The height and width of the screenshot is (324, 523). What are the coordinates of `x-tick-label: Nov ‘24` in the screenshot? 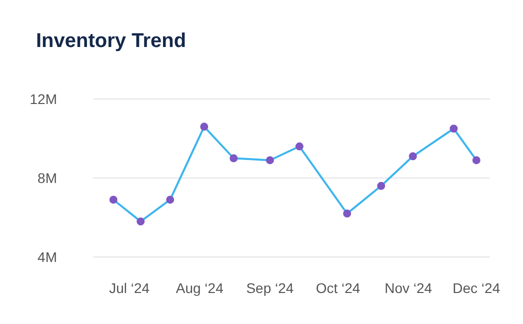 It's located at (408, 288).